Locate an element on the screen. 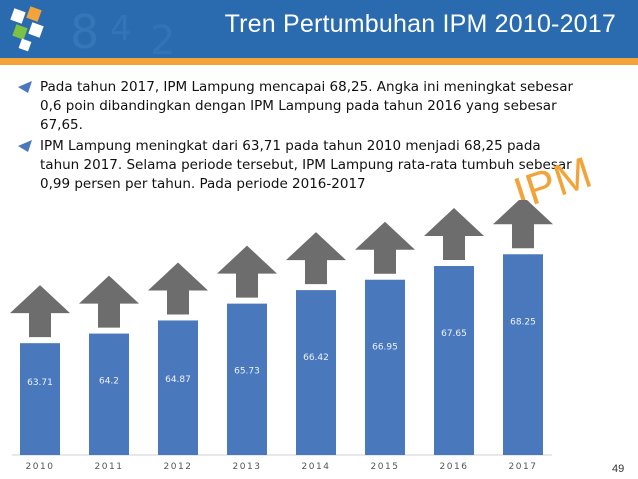 Image resolution: width=638 pixels, height=479 pixels. data-label: 68.25 is located at coordinates (523, 322).